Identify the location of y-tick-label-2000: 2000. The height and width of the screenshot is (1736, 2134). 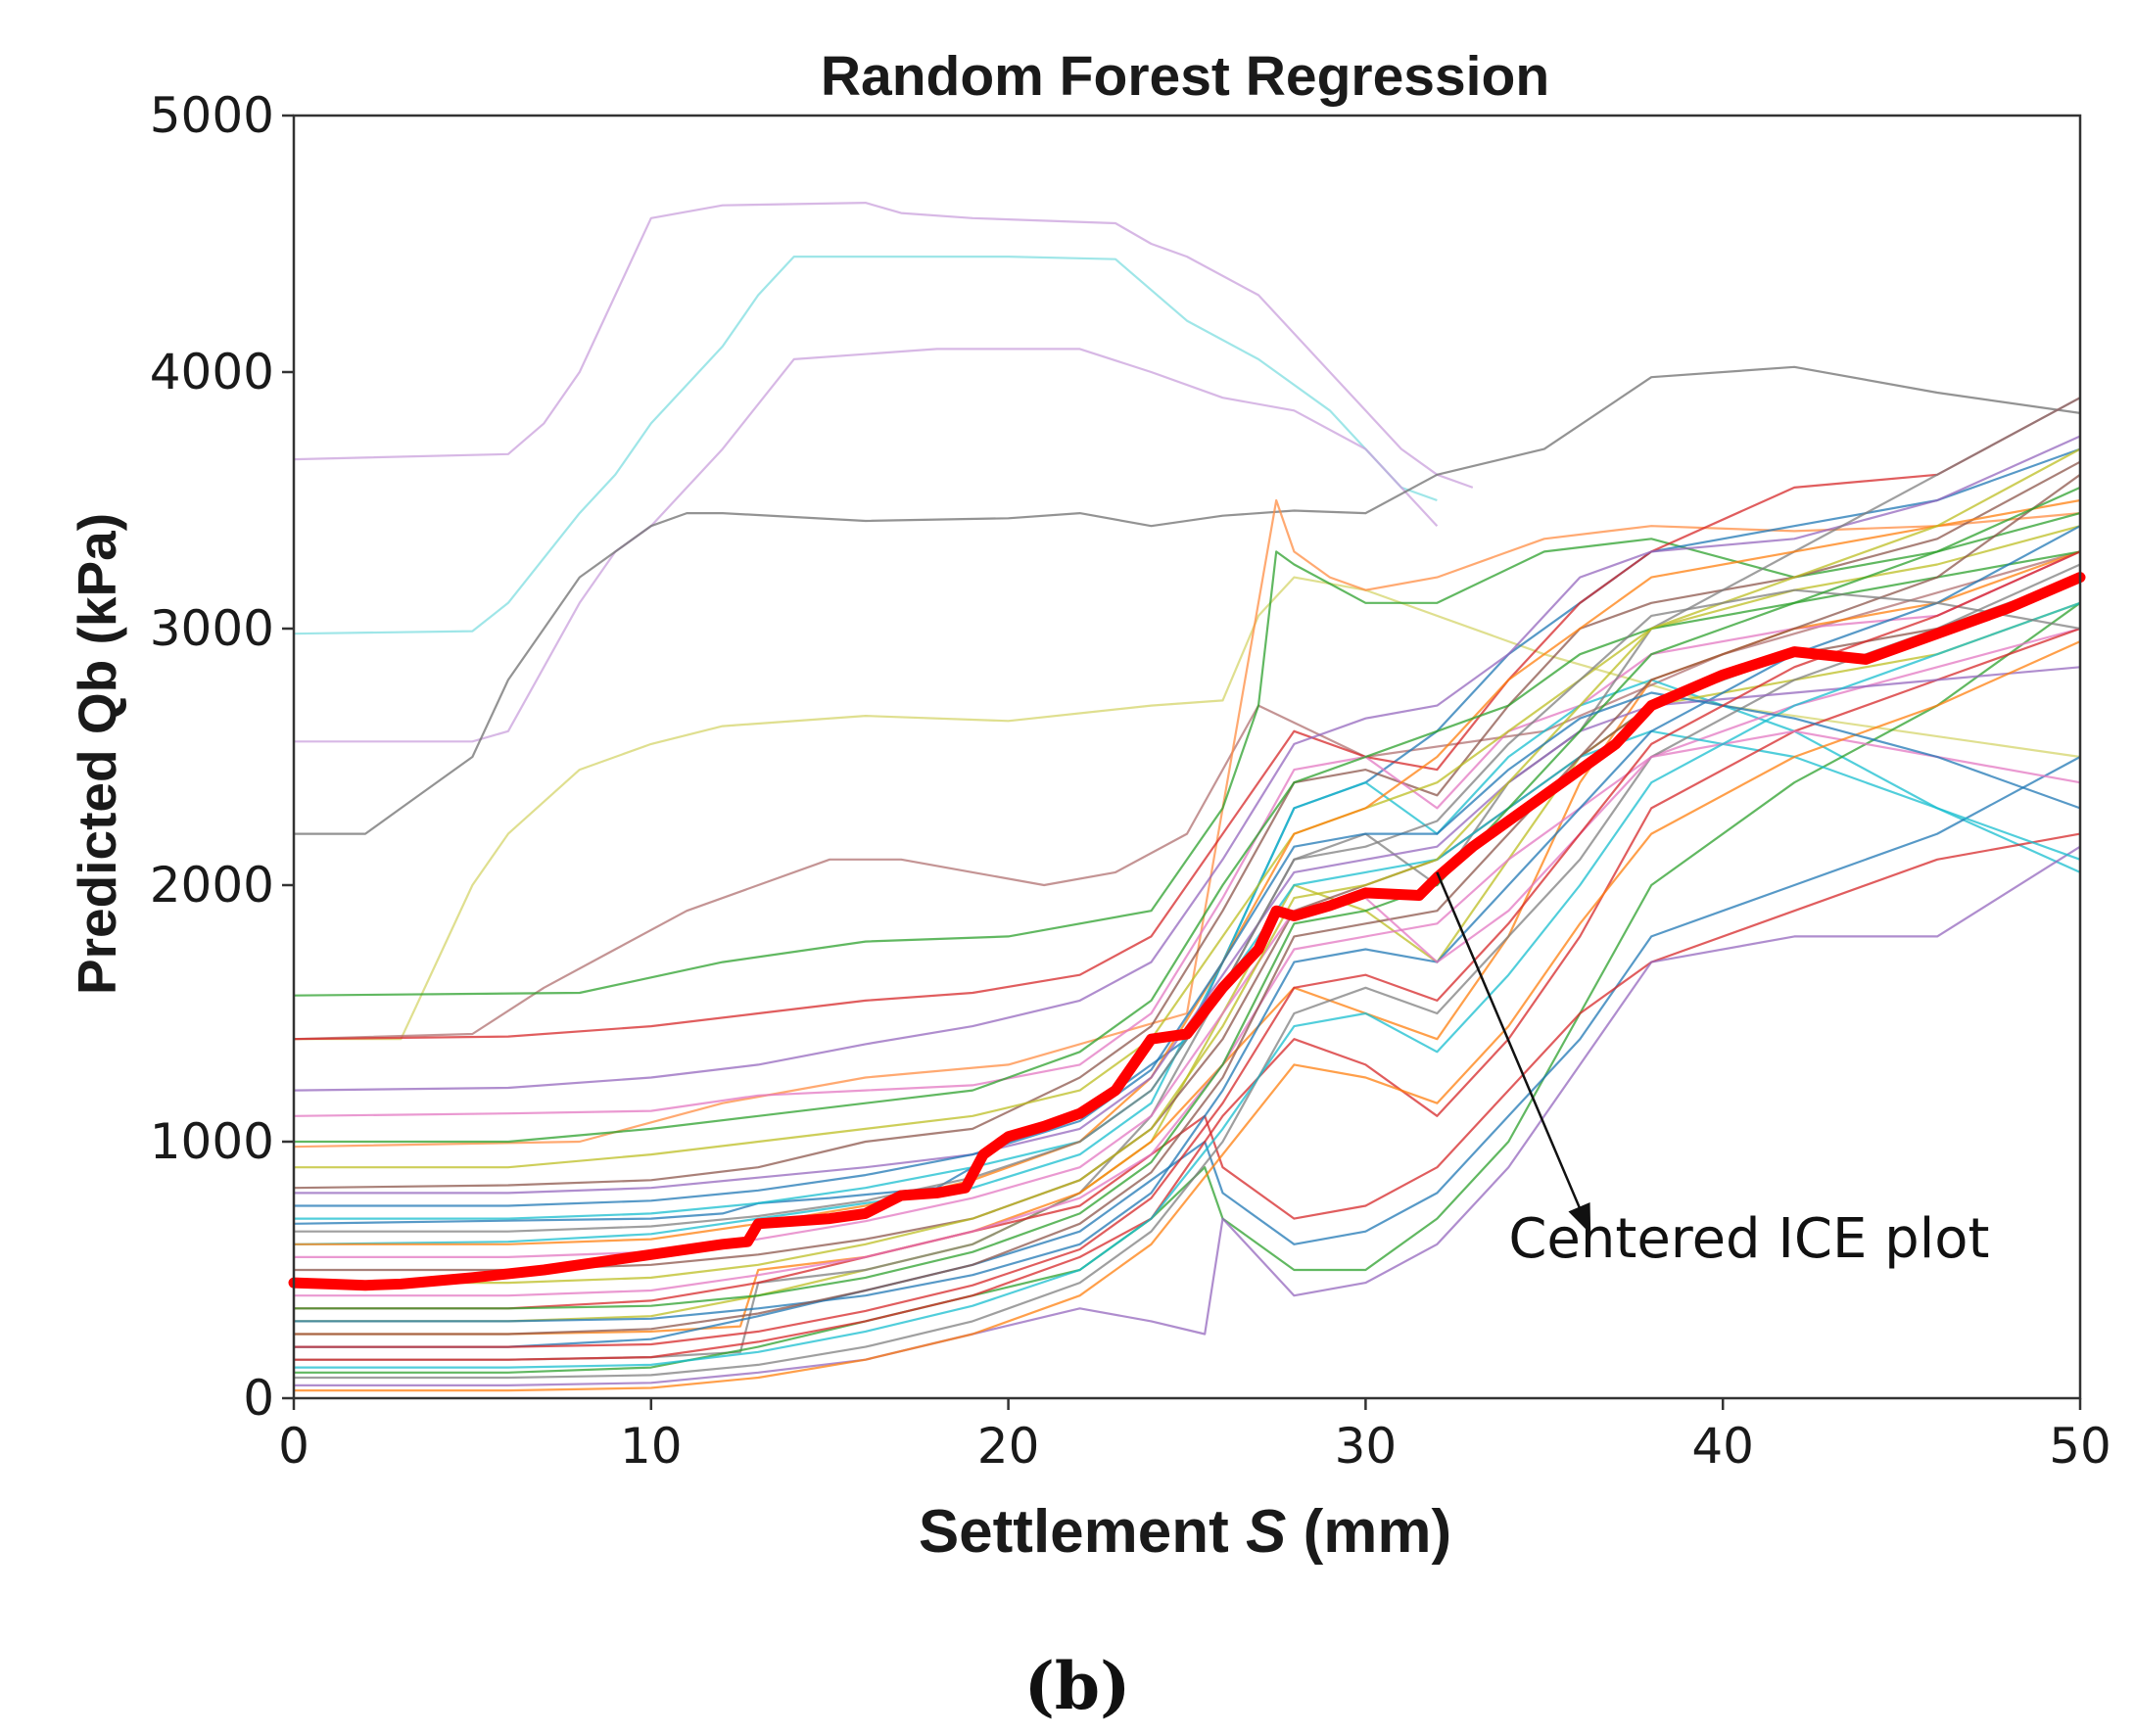
(212, 885).